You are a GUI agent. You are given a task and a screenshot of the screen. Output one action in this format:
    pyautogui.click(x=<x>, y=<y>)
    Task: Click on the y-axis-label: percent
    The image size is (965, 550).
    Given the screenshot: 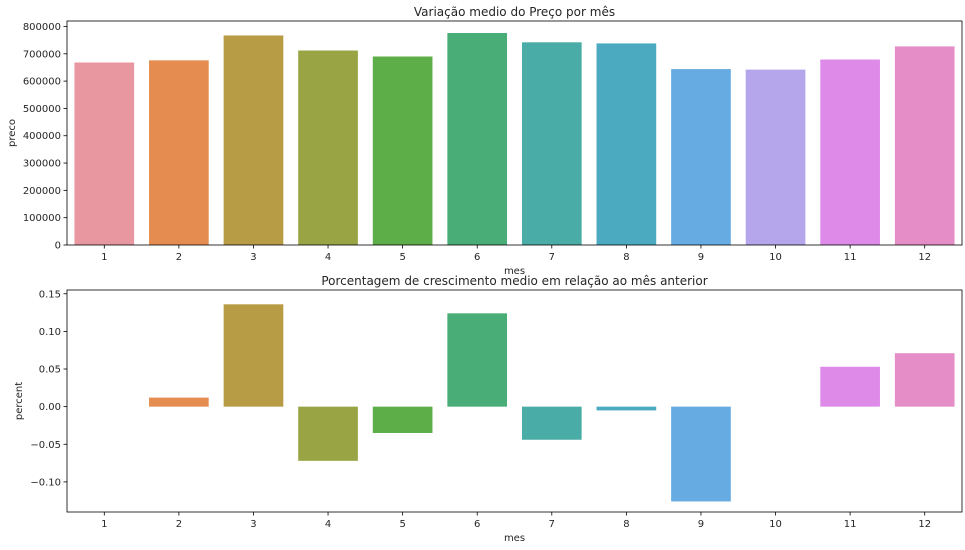 What is the action you would take?
    pyautogui.click(x=19, y=401)
    